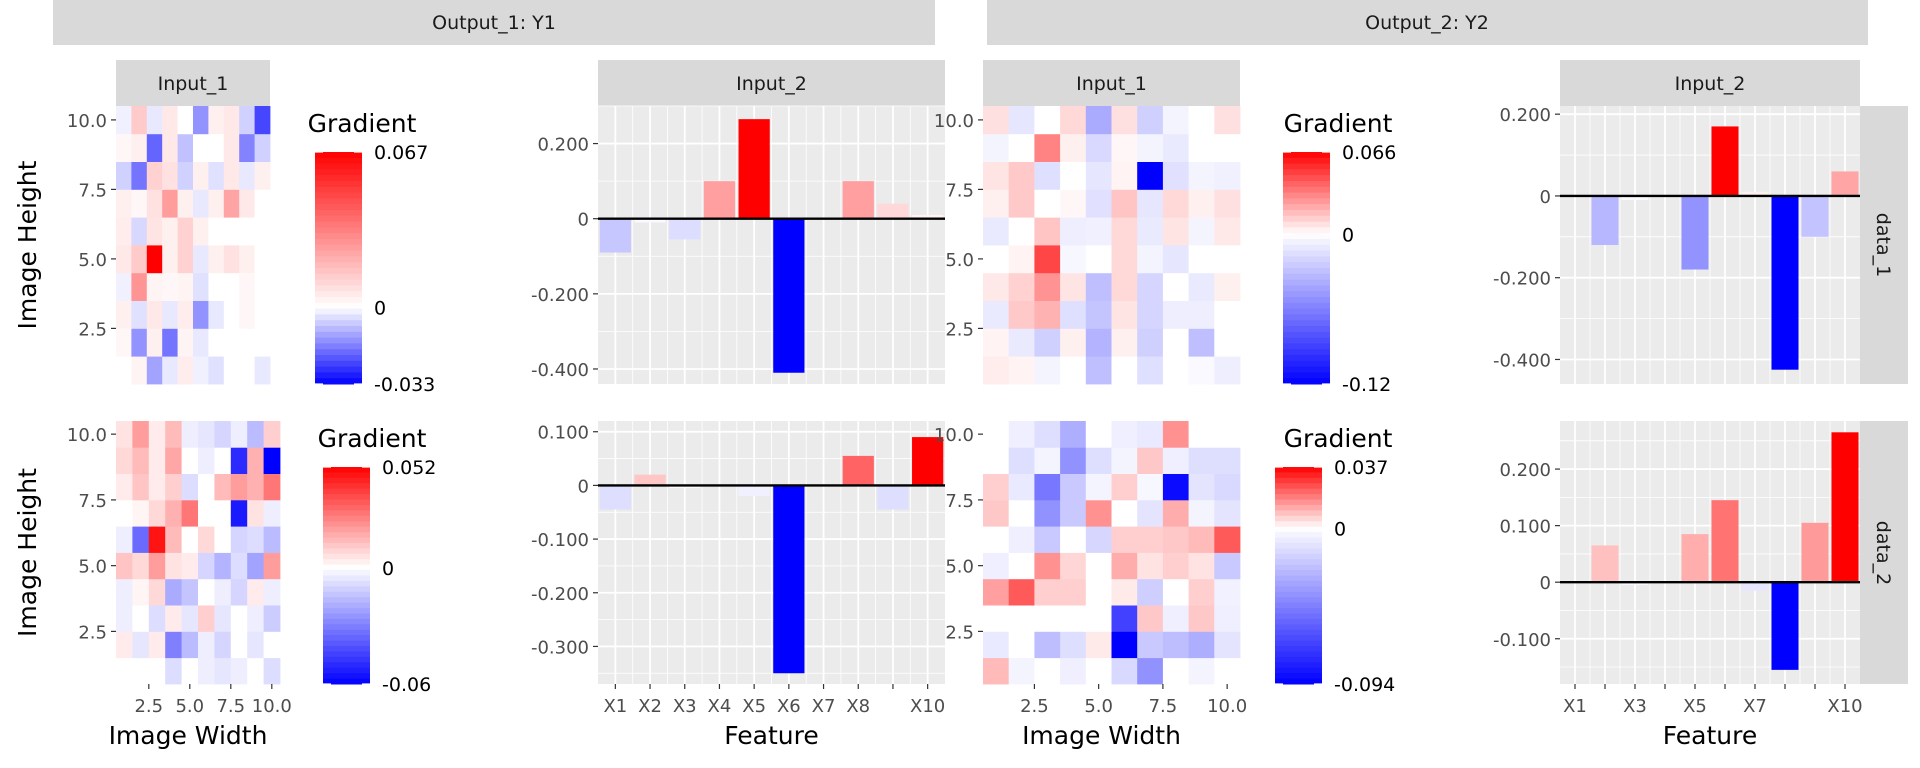  Describe the element at coordinates (928, 216) in the screenshot. I see `bar-x10` at that location.